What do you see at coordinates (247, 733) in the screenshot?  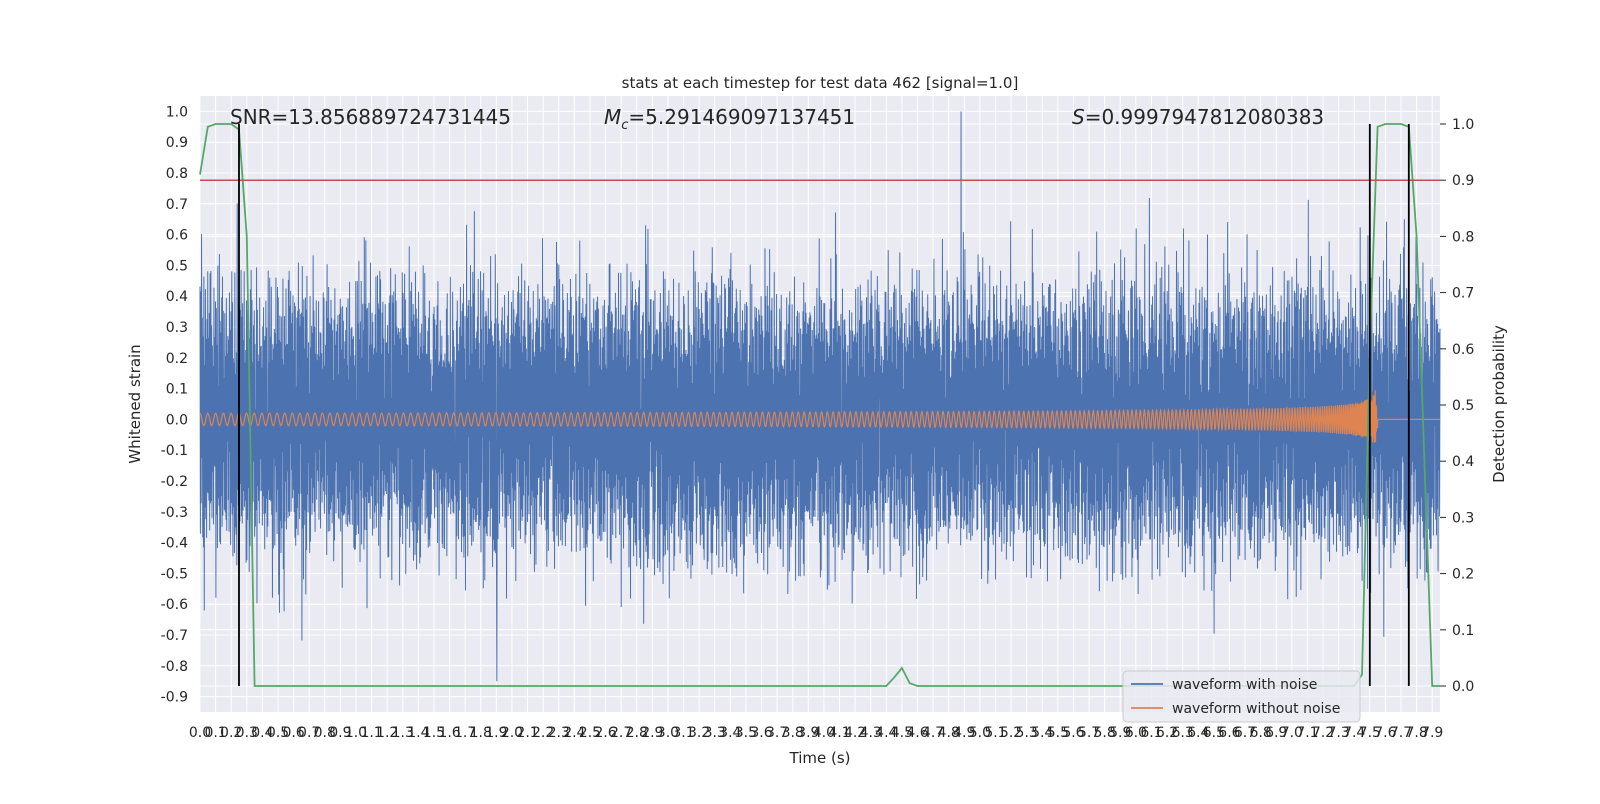 I see `x-tick-label: 0.3` at bounding box center [247, 733].